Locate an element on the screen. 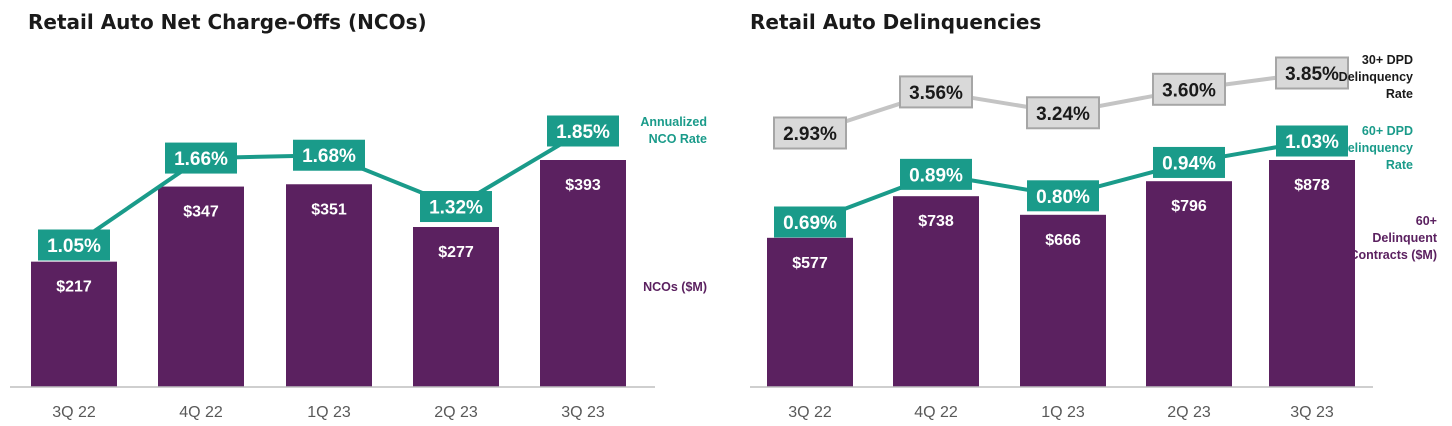 Image resolution: width=1452 pixels, height=426 pixels. rate-value-label: 0.80% is located at coordinates (1063, 197).